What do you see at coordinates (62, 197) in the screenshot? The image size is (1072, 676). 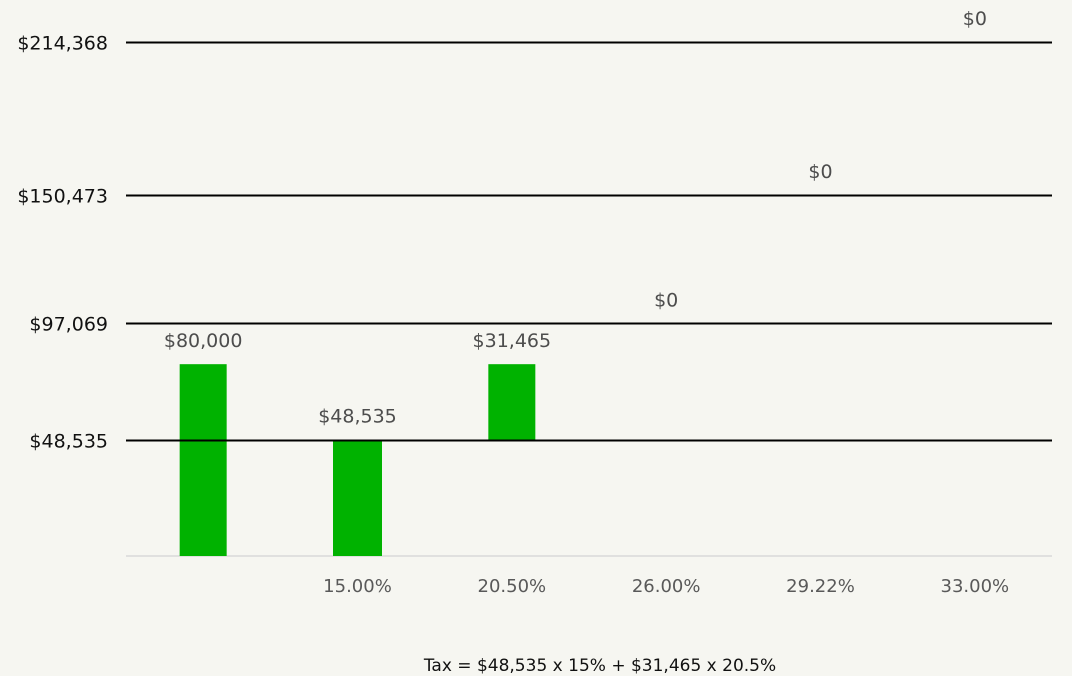 I see `threshold-label: $150,473` at bounding box center [62, 197].